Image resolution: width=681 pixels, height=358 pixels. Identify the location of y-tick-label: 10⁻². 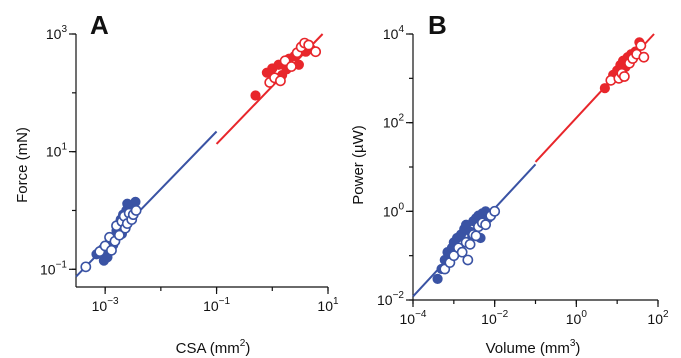
(390, 299).